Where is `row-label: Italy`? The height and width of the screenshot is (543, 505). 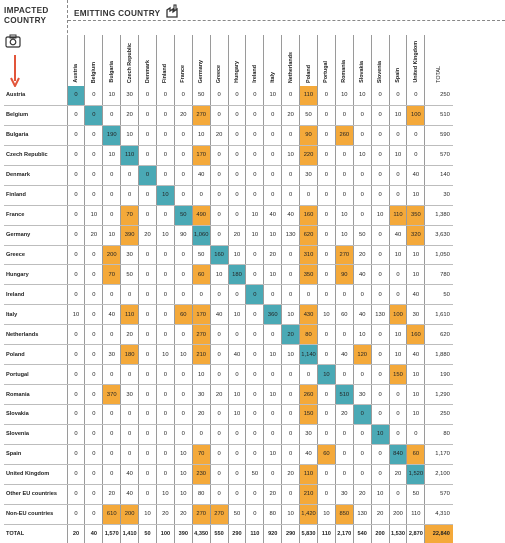 row-label: Italy is located at coordinates (35, 315).